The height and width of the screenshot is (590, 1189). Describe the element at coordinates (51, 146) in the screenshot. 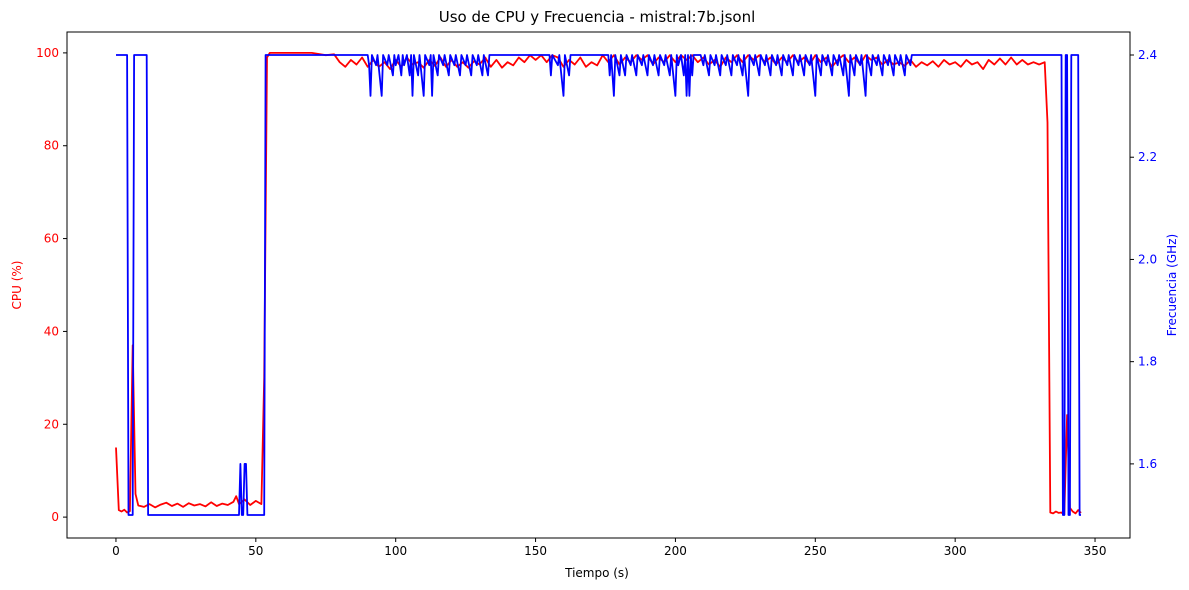

I see `y-left-tick-label: 80` at that location.